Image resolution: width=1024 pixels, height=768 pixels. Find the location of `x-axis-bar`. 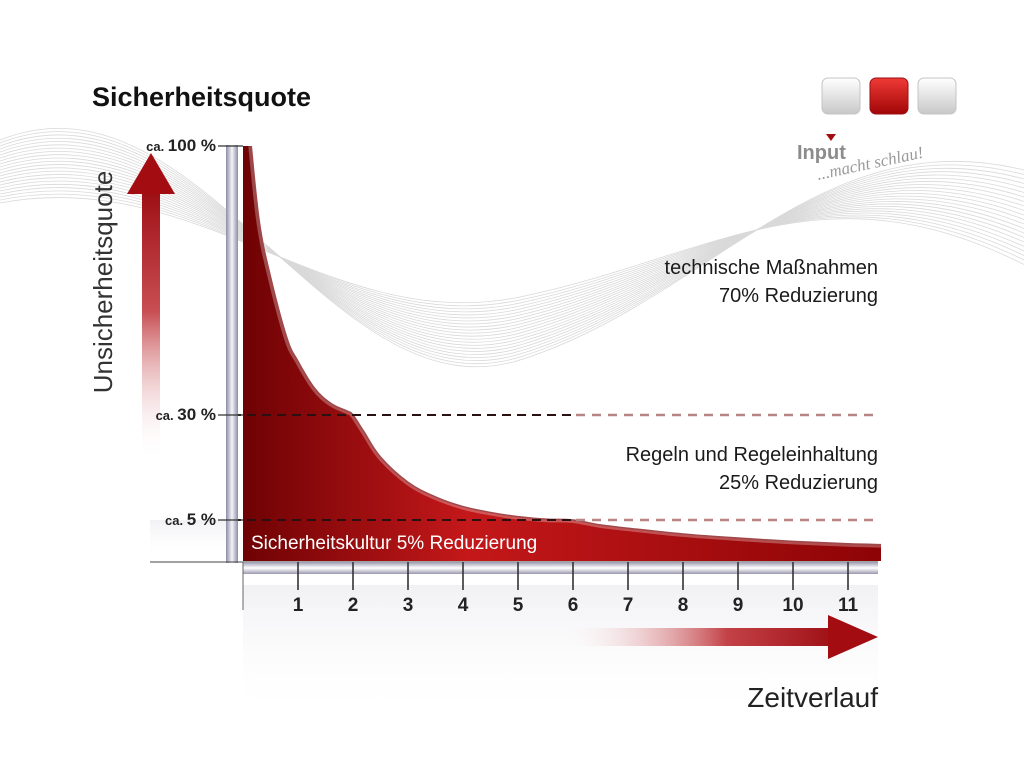

x-axis-bar is located at coordinates (560, 568).